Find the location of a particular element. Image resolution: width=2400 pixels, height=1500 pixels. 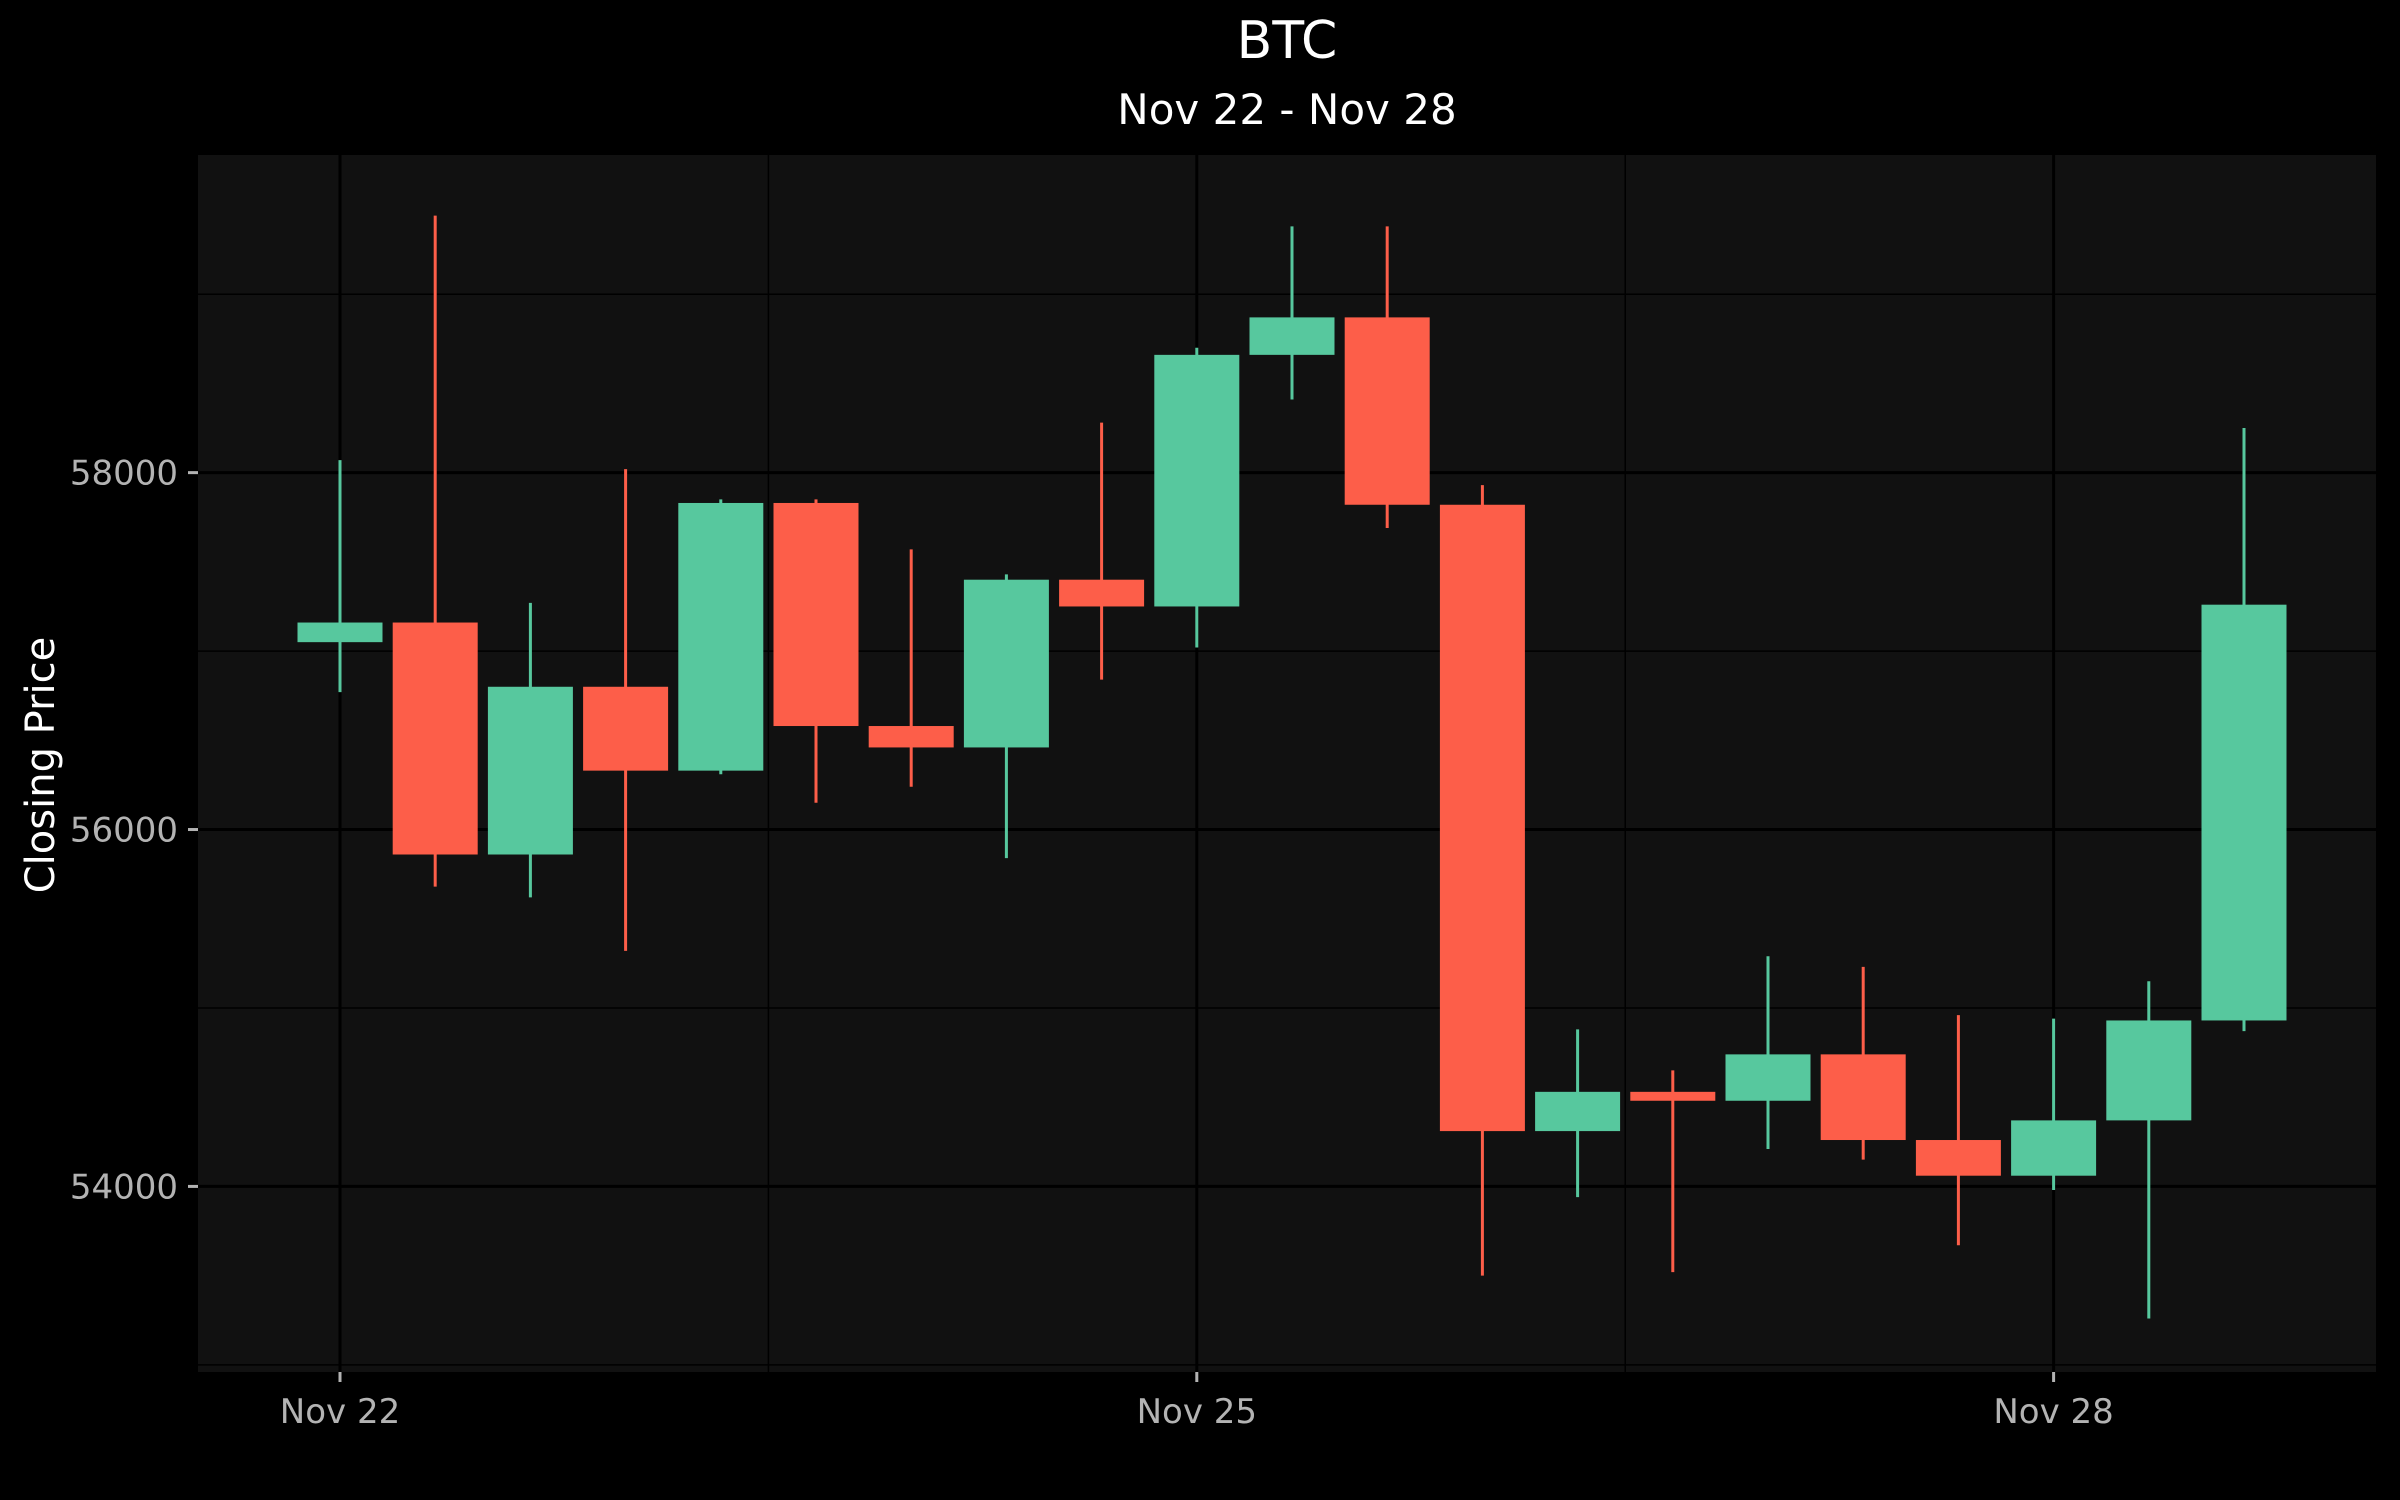

y-tick-label: 54000 is located at coordinates (124, 1187).